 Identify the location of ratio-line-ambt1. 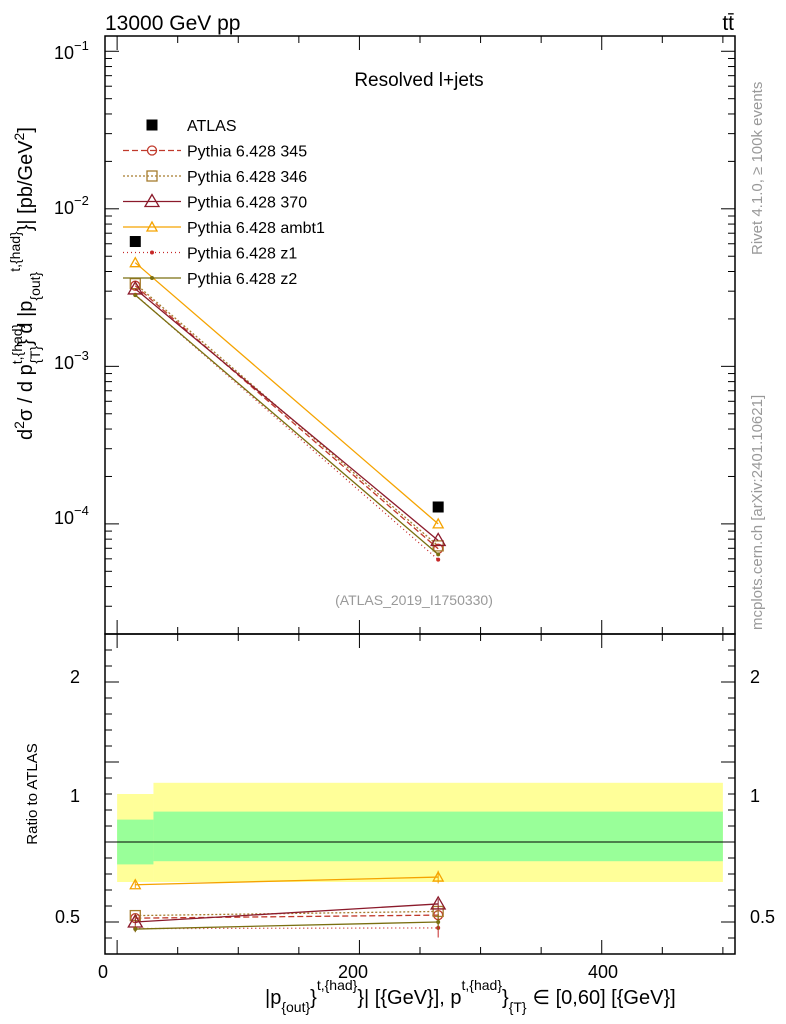
(287, 881).